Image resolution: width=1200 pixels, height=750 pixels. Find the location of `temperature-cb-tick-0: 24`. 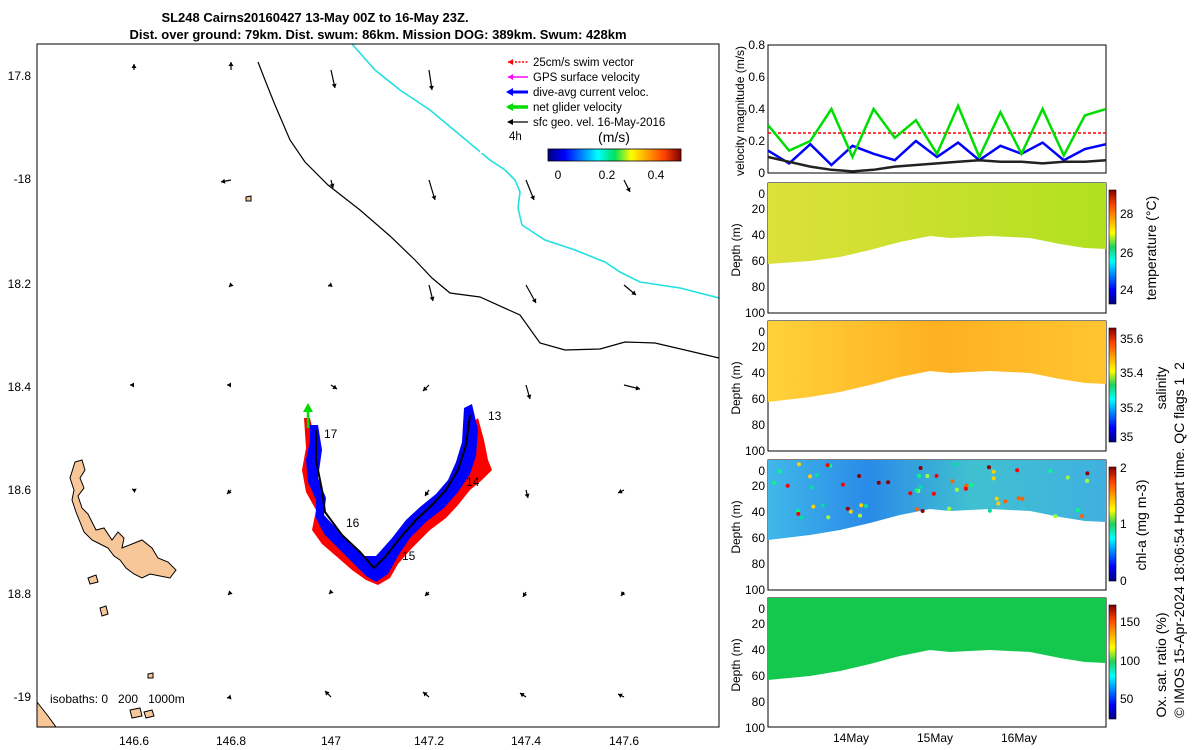

temperature-cb-tick-0: 24 is located at coordinates (1127, 290).